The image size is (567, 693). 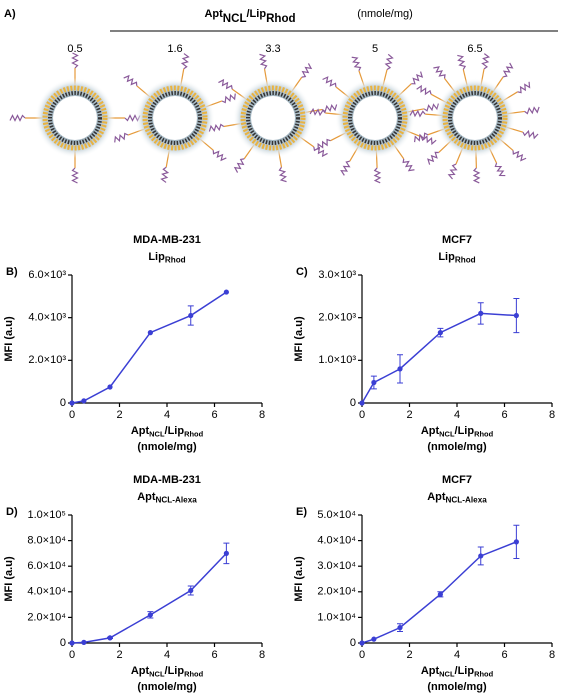 I want to click on y-tick-label: 8.0×10⁴, so click(x=46, y=541).